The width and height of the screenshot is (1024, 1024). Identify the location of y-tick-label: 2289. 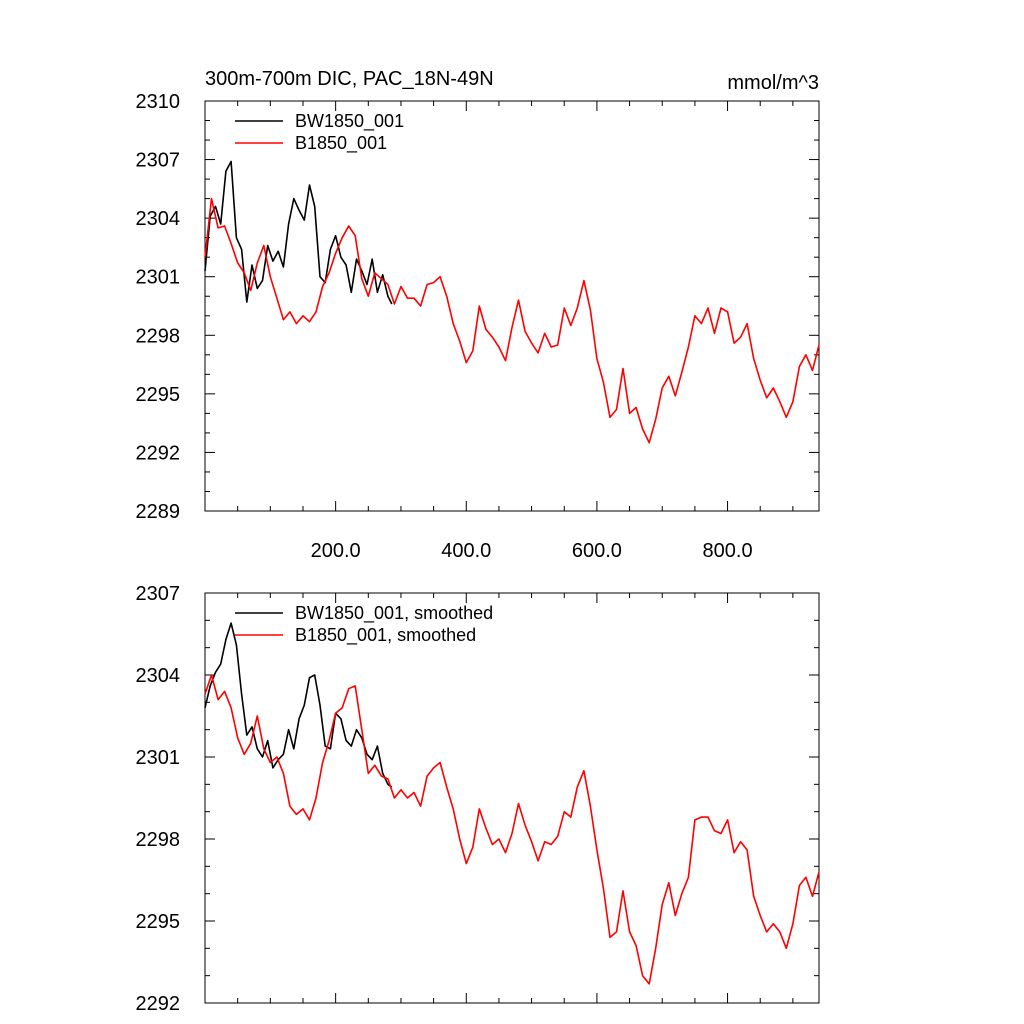
(158, 512).